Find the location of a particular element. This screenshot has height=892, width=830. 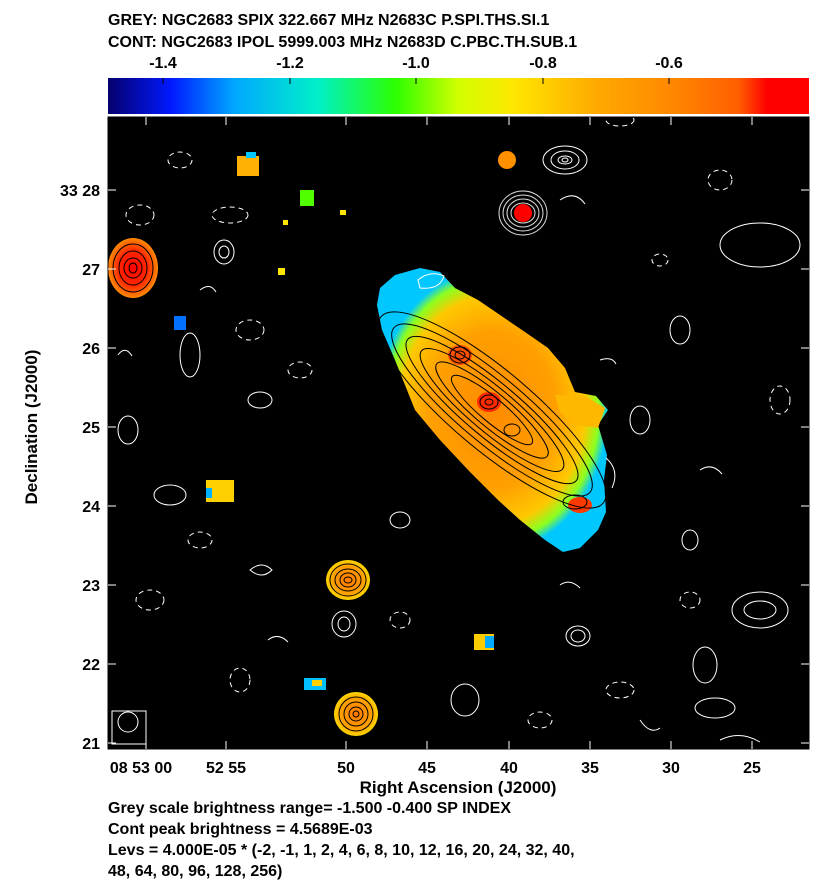

y-tick-label: 24 is located at coordinates (91, 507).